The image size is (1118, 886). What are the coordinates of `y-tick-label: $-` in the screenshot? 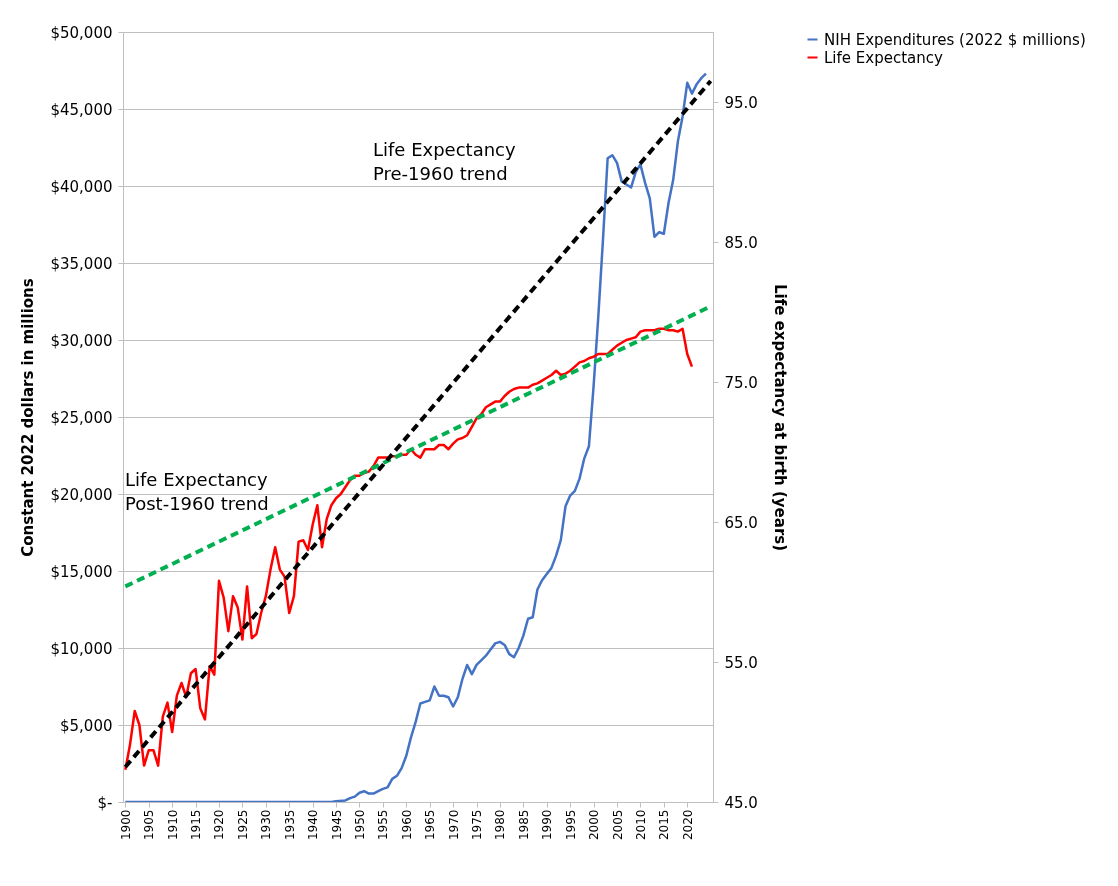 It's located at (105, 802).